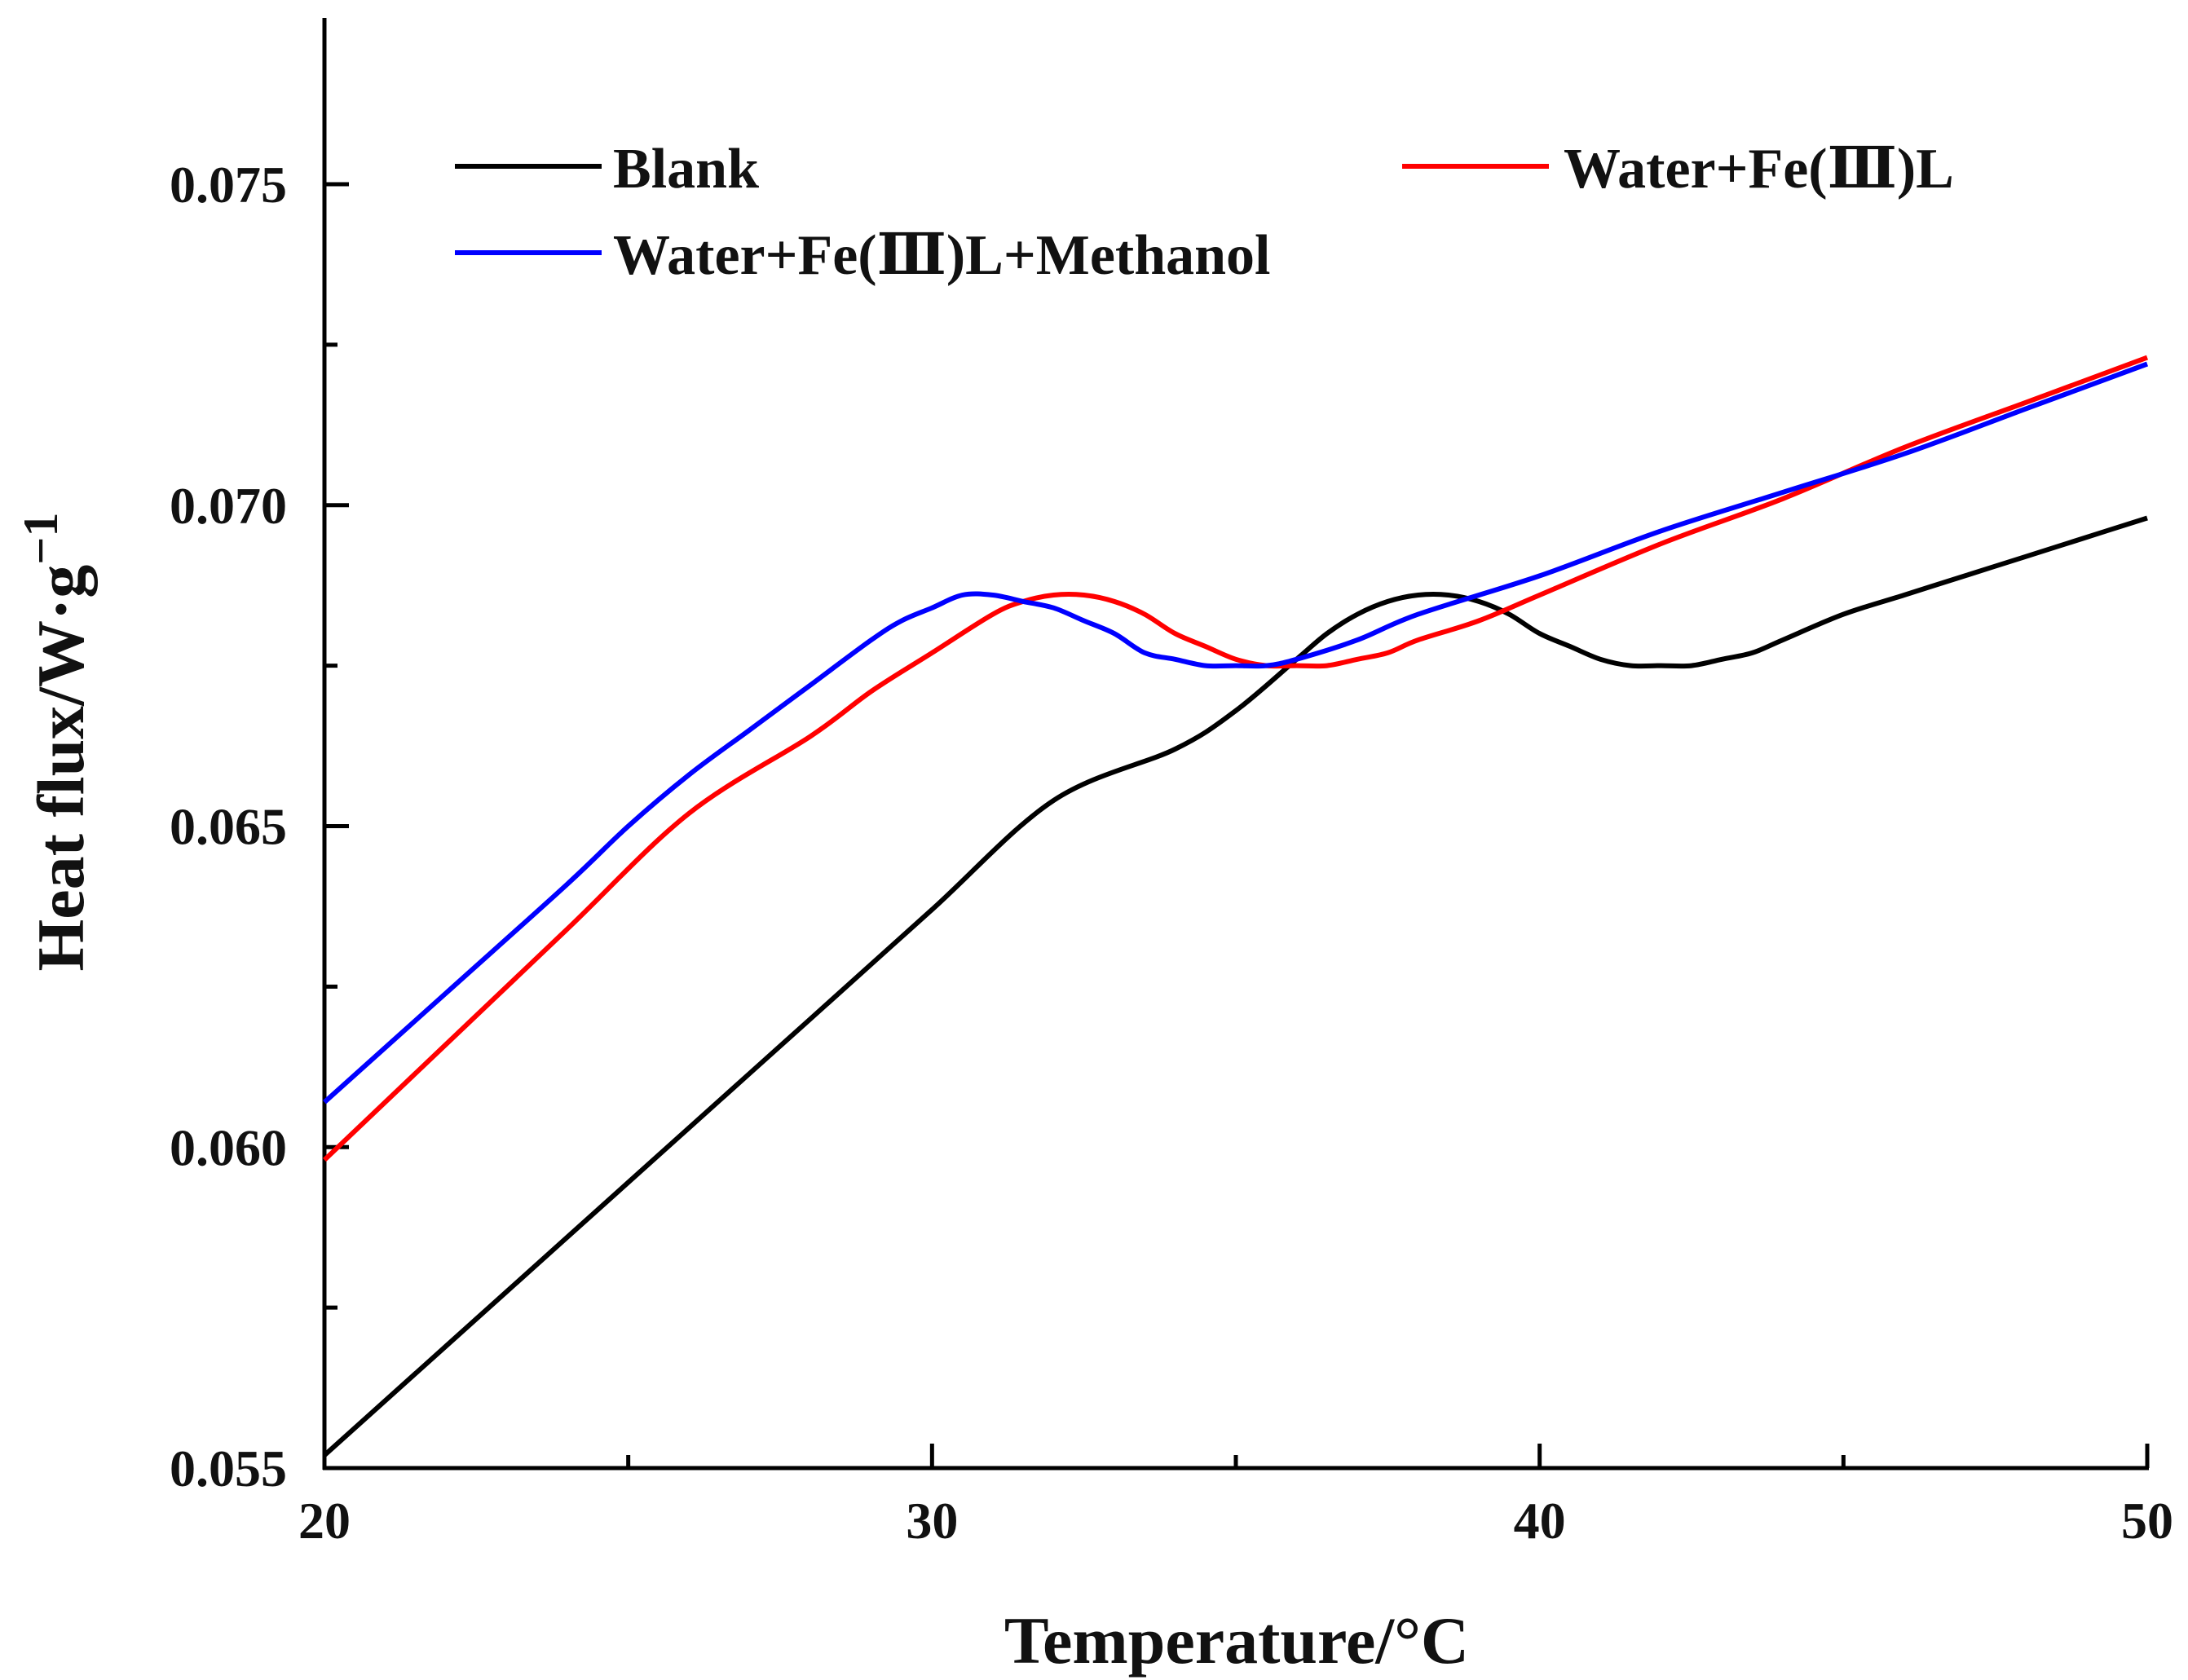 This screenshot has width=2188, height=1680. What do you see at coordinates (942, 255) in the screenshot?
I see `legend-label-water-fe-methanol: Water+Fe(Ⅲ)L+Methanol` at bounding box center [942, 255].